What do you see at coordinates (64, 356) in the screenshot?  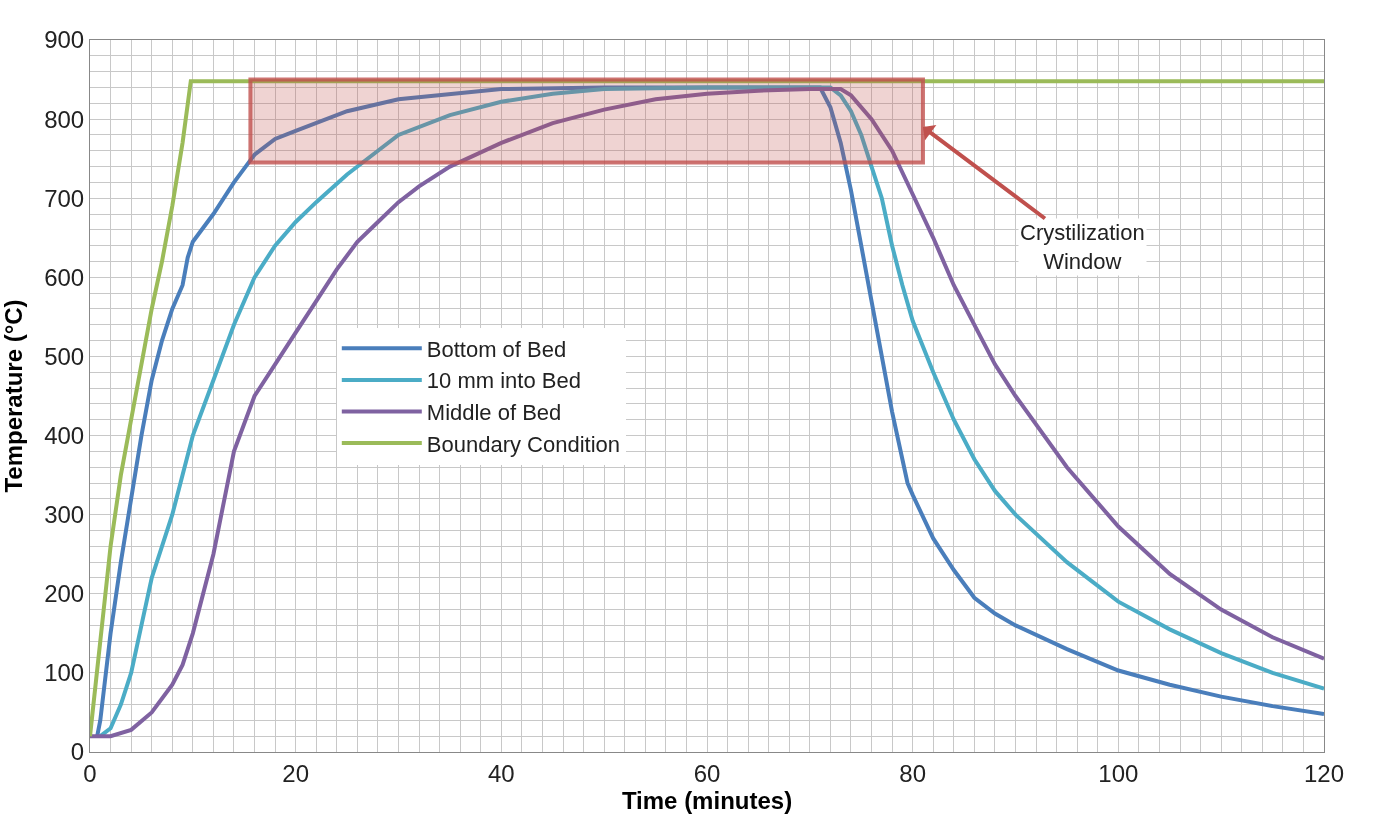 I see `y-tick-label: 500` at bounding box center [64, 356].